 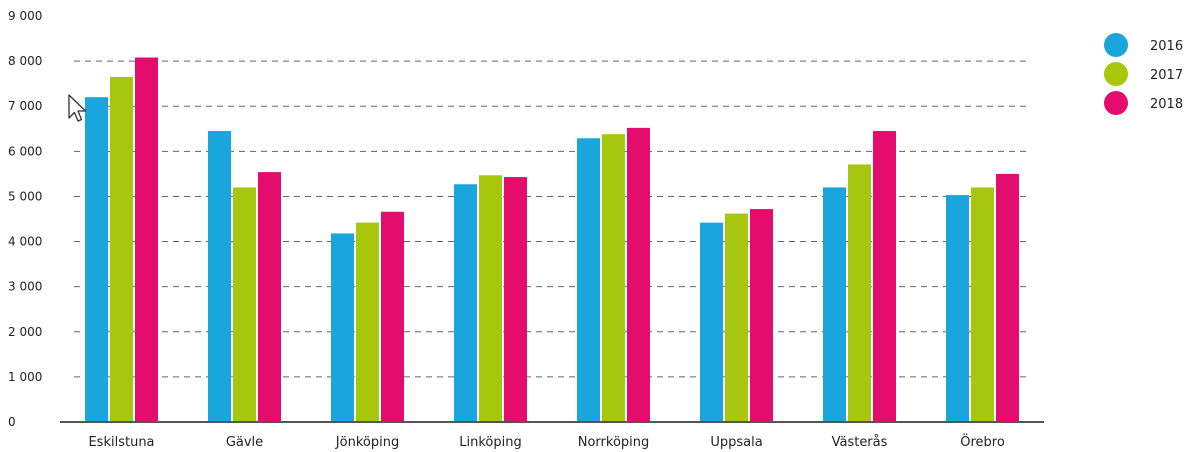 I want to click on y-tick-label: 5 000, so click(x=25, y=196).